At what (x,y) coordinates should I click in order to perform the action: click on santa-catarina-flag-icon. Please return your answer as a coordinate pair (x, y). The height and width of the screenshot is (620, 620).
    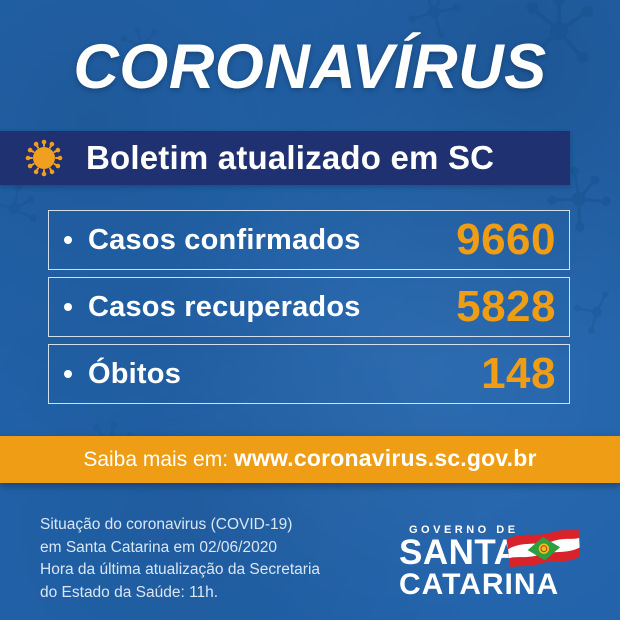
    Looking at the image, I should click on (543, 548).